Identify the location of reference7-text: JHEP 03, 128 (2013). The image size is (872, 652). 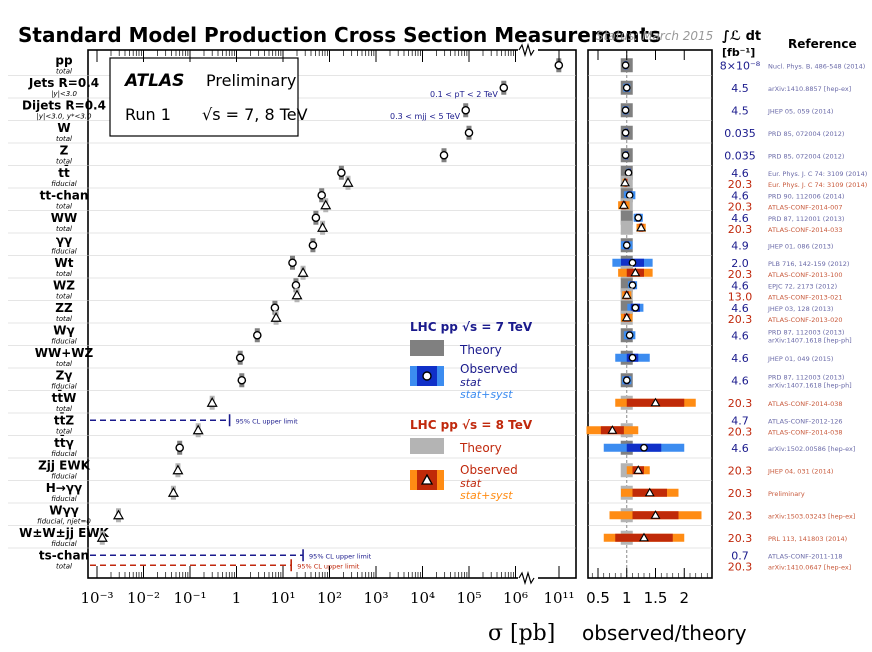
(800, 309).